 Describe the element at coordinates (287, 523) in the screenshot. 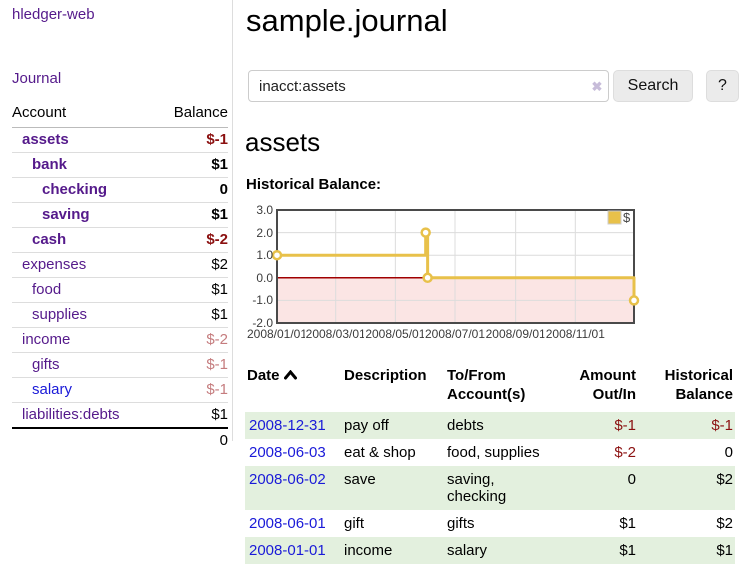

I see `transaction-date-link: 2008-06-01` at that location.